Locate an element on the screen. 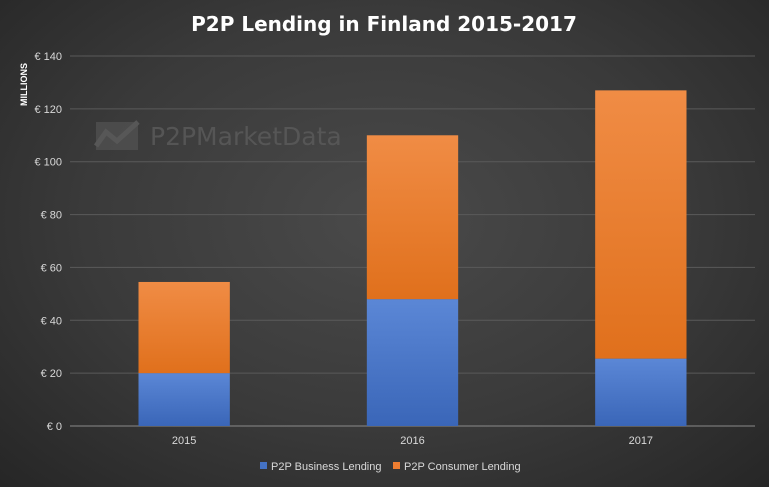 This screenshot has width=769, height=487. y-axis-ticks: € 0 € 20 € 40 € 60 € 80 € 100 € 120 € 140 is located at coordinates (48, 242).